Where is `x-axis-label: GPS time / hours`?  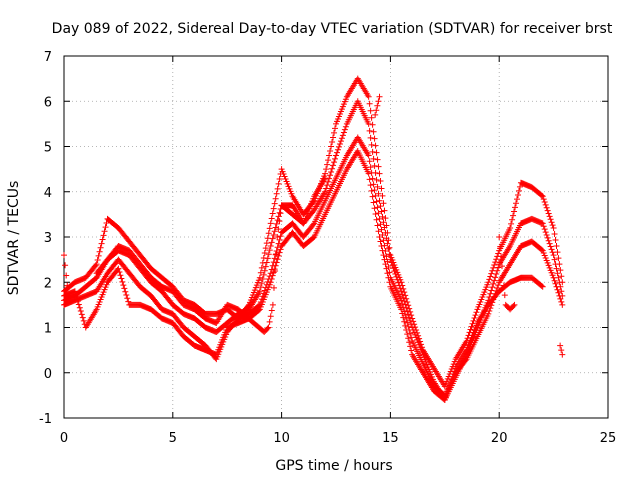 x-axis-label: GPS time / hours is located at coordinates (333, 466).